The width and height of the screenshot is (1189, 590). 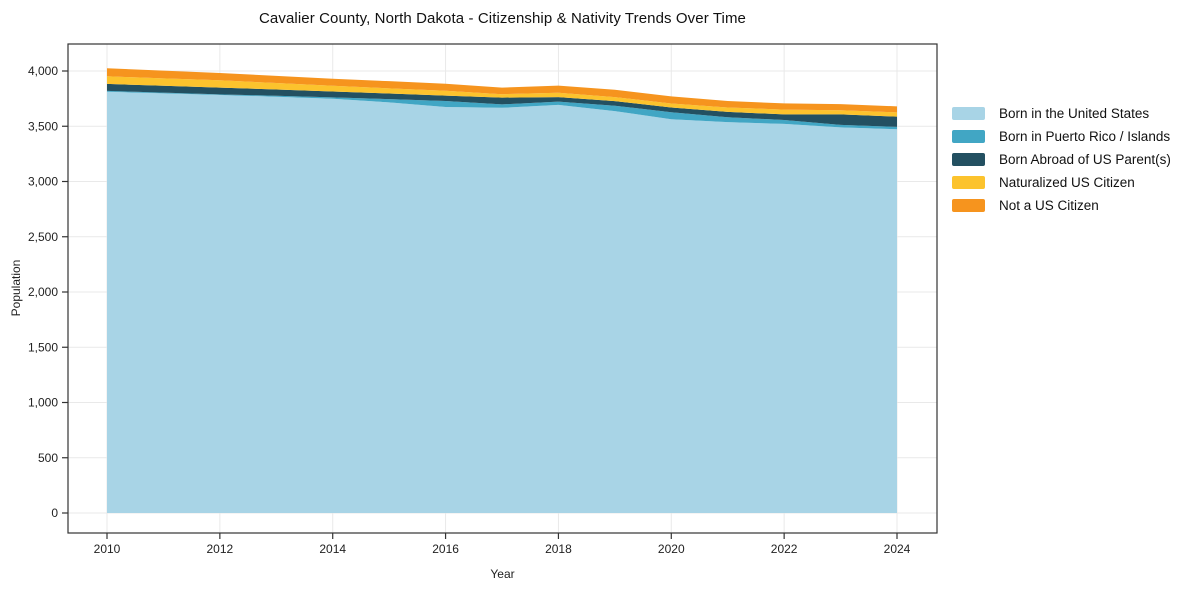 I want to click on legend-label: Born Abroad of US Parent(s), so click(x=1085, y=159).